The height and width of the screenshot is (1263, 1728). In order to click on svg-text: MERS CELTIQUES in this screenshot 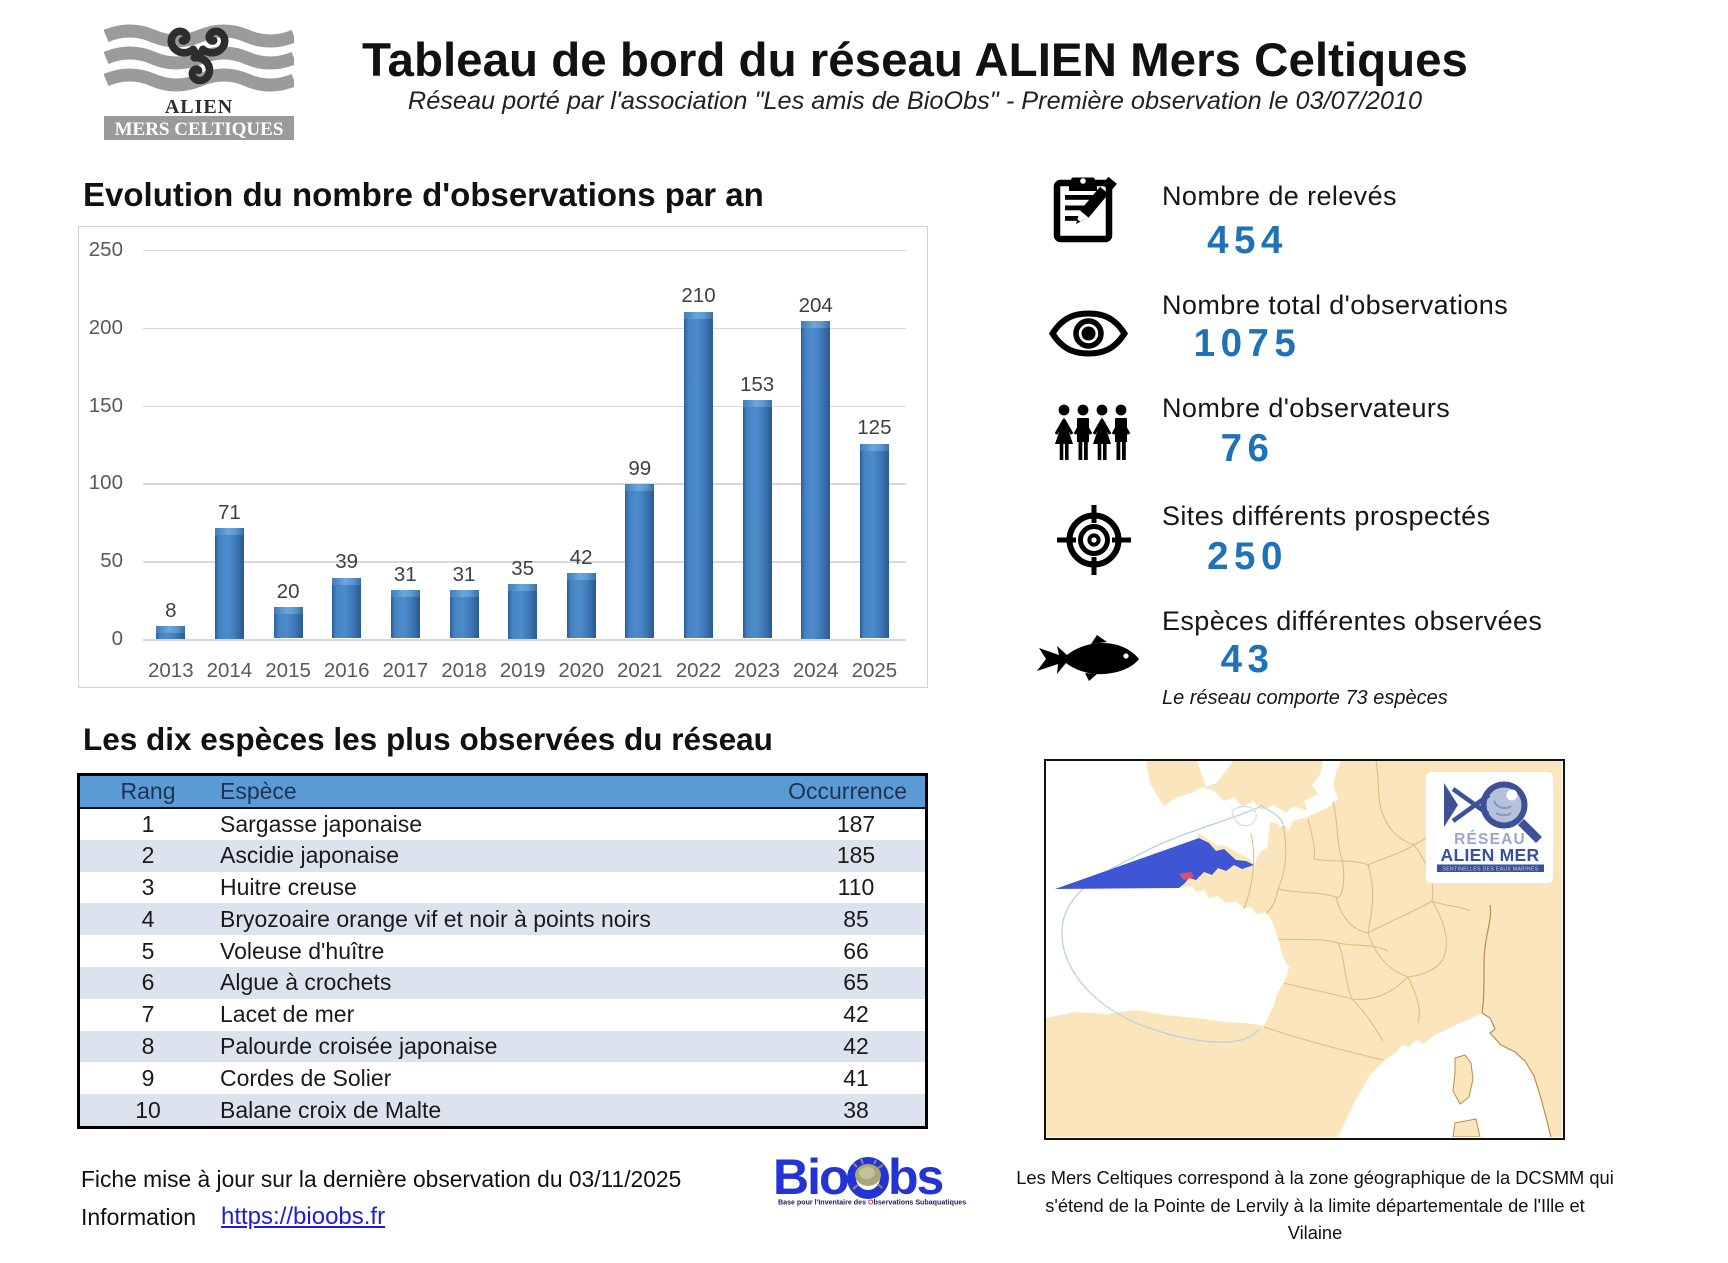, I will do `click(199, 129)`.